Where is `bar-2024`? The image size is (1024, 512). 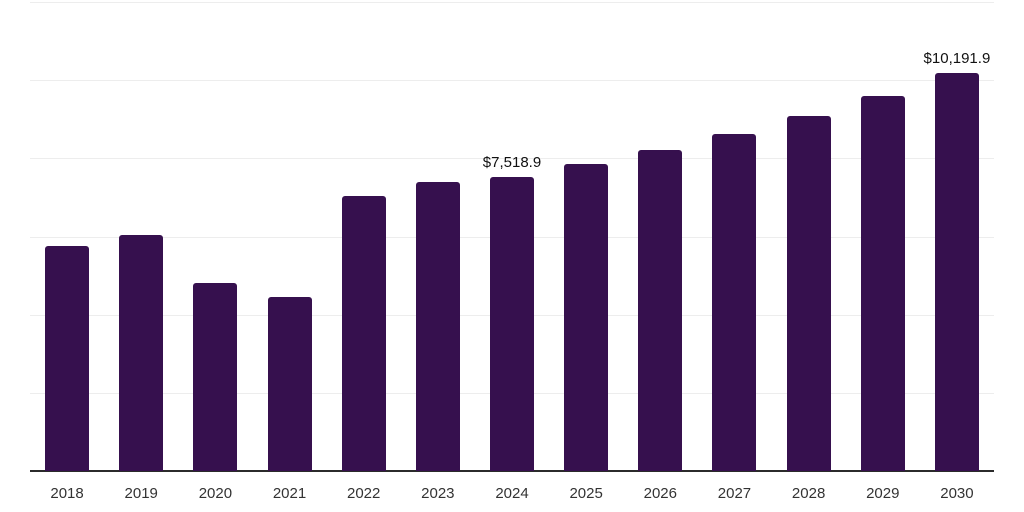 bar-2024 is located at coordinates (512, 324).